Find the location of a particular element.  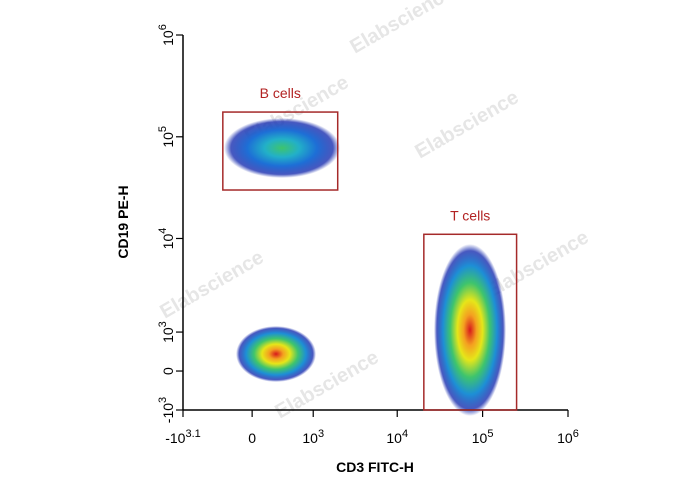

gate-label: B cells is located at coordinates (280, 93).